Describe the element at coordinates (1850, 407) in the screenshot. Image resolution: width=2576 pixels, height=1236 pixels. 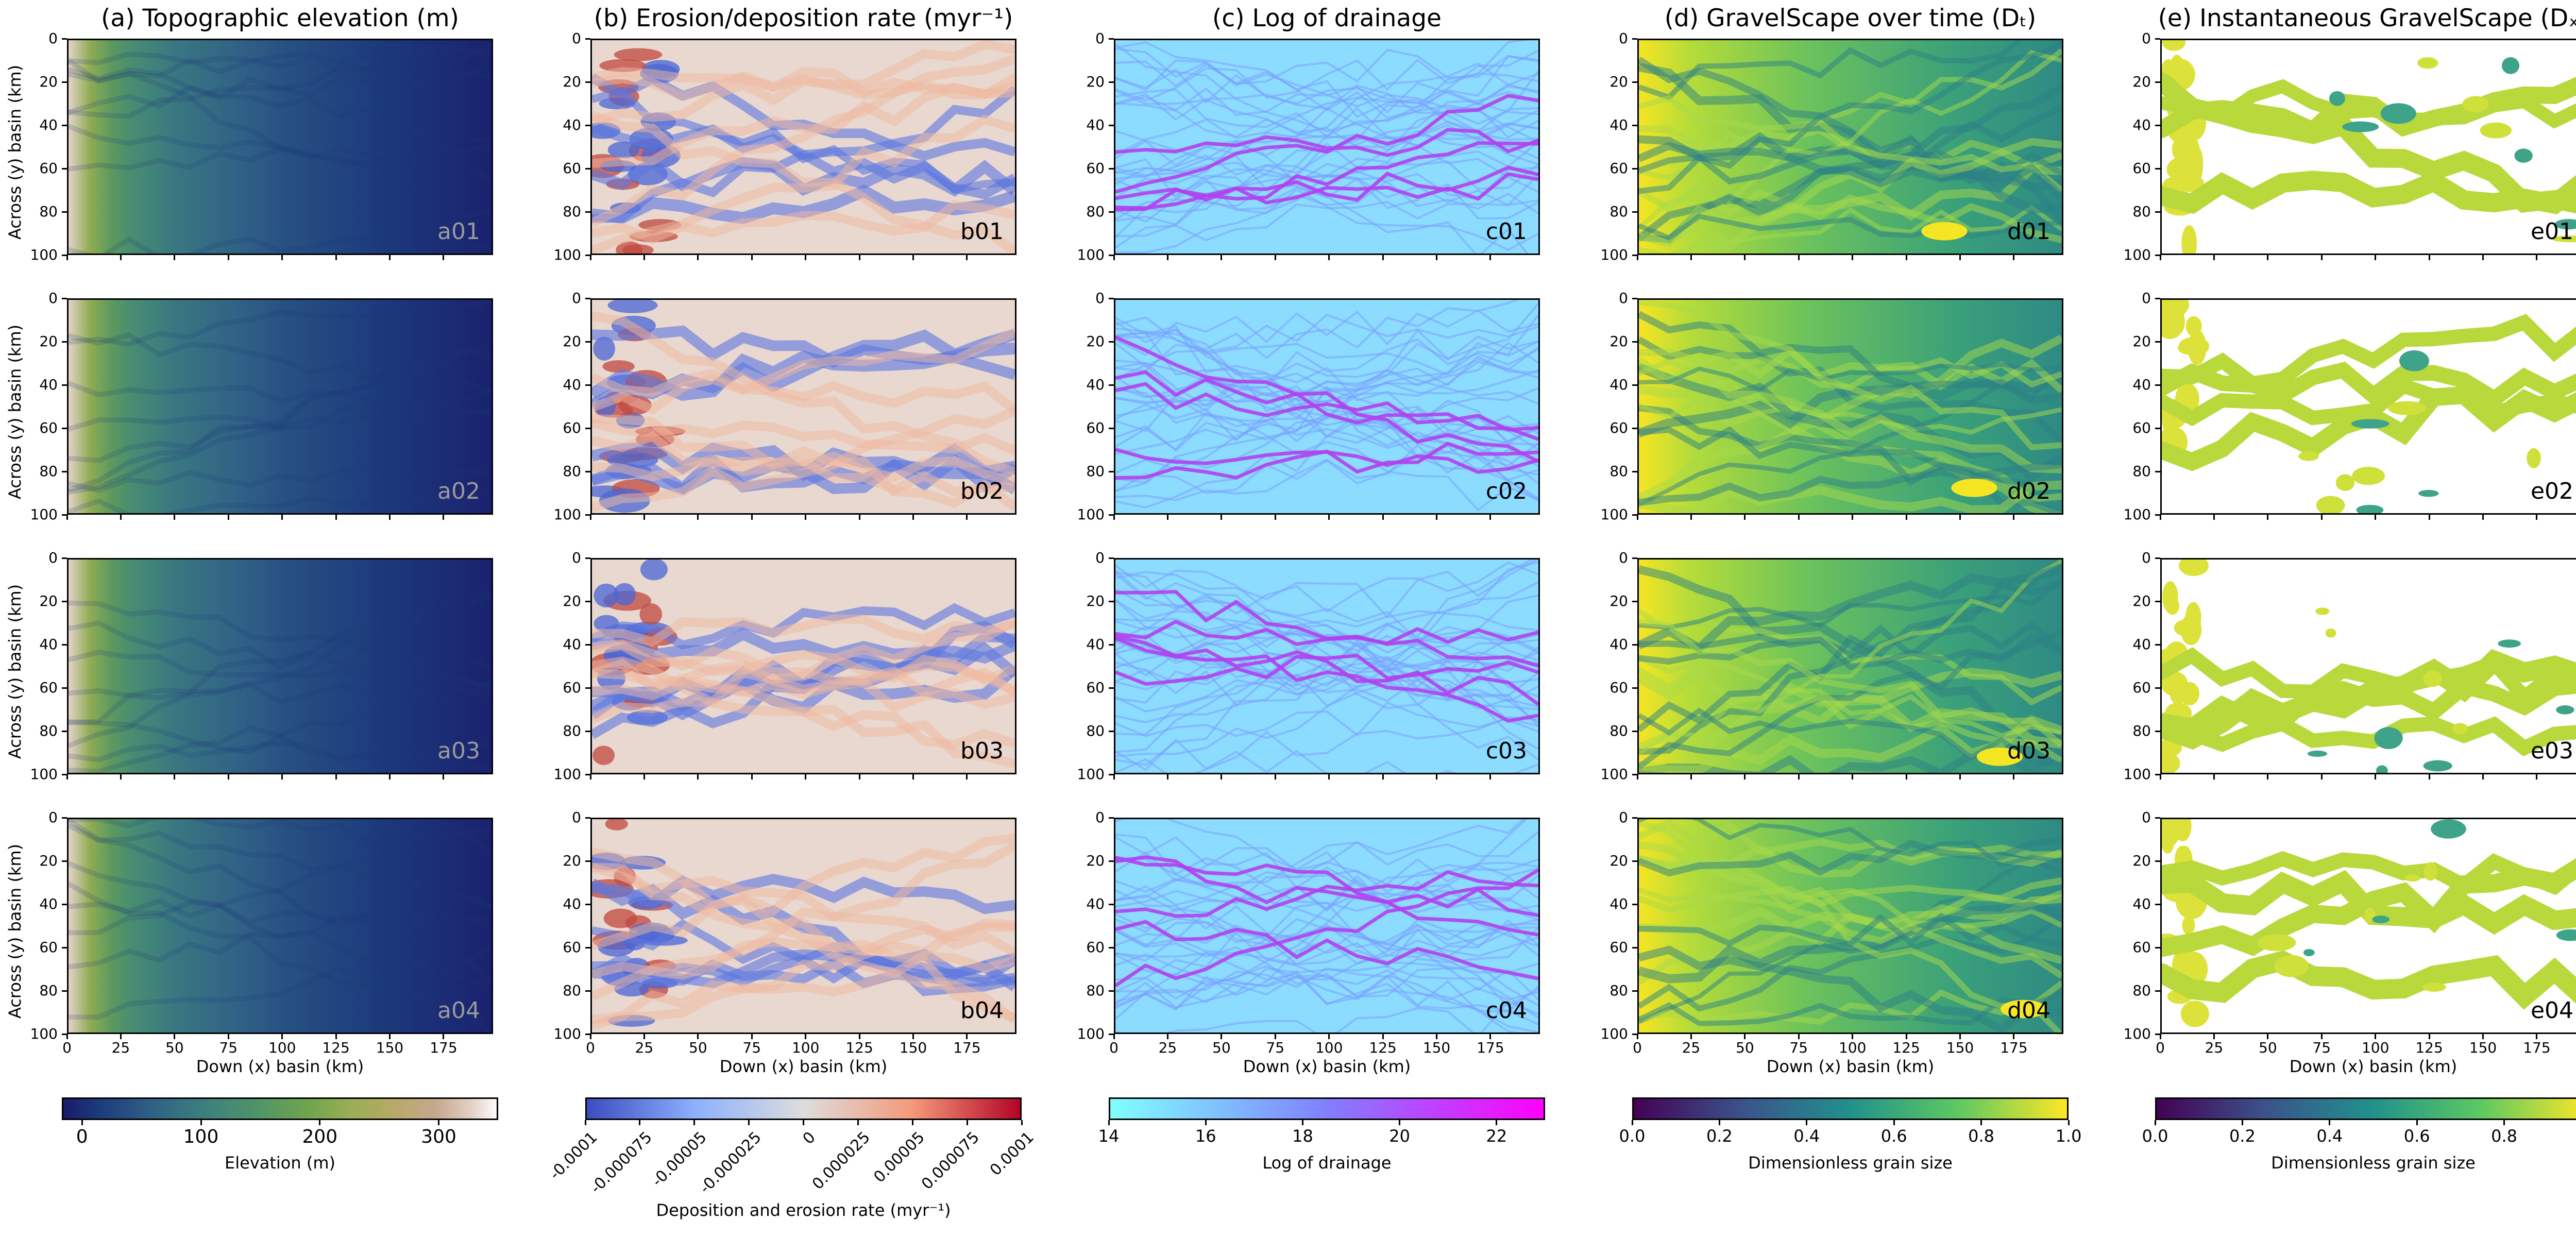
I see `heatmap-field-d02` at that location.